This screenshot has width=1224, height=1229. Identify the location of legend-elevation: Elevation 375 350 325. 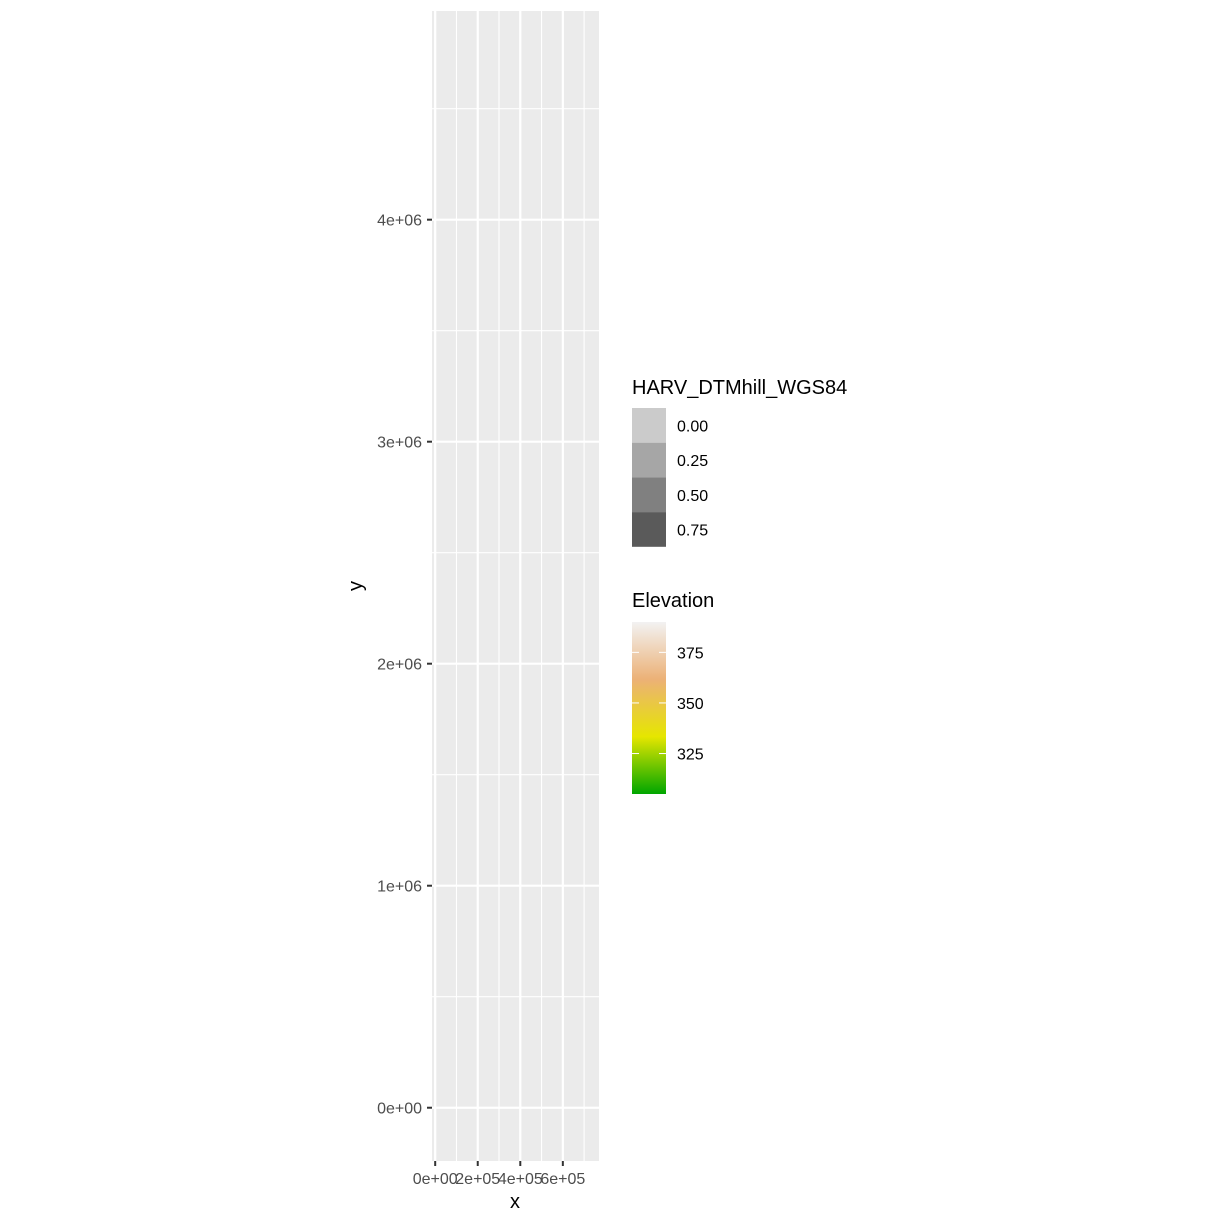
(673, 692).